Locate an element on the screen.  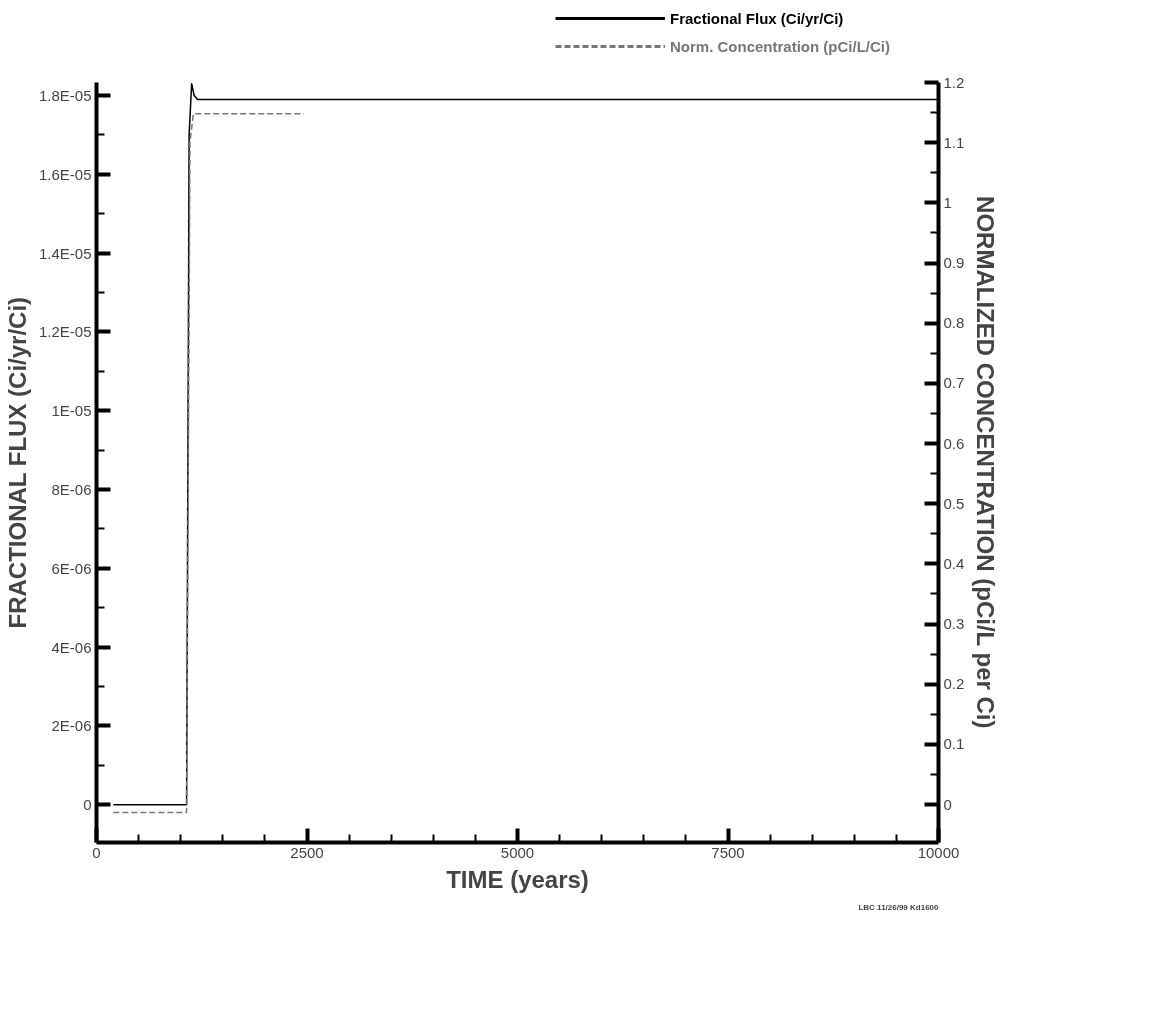
y2-tick-label: 0.3 is located at coordinates (954, 624).